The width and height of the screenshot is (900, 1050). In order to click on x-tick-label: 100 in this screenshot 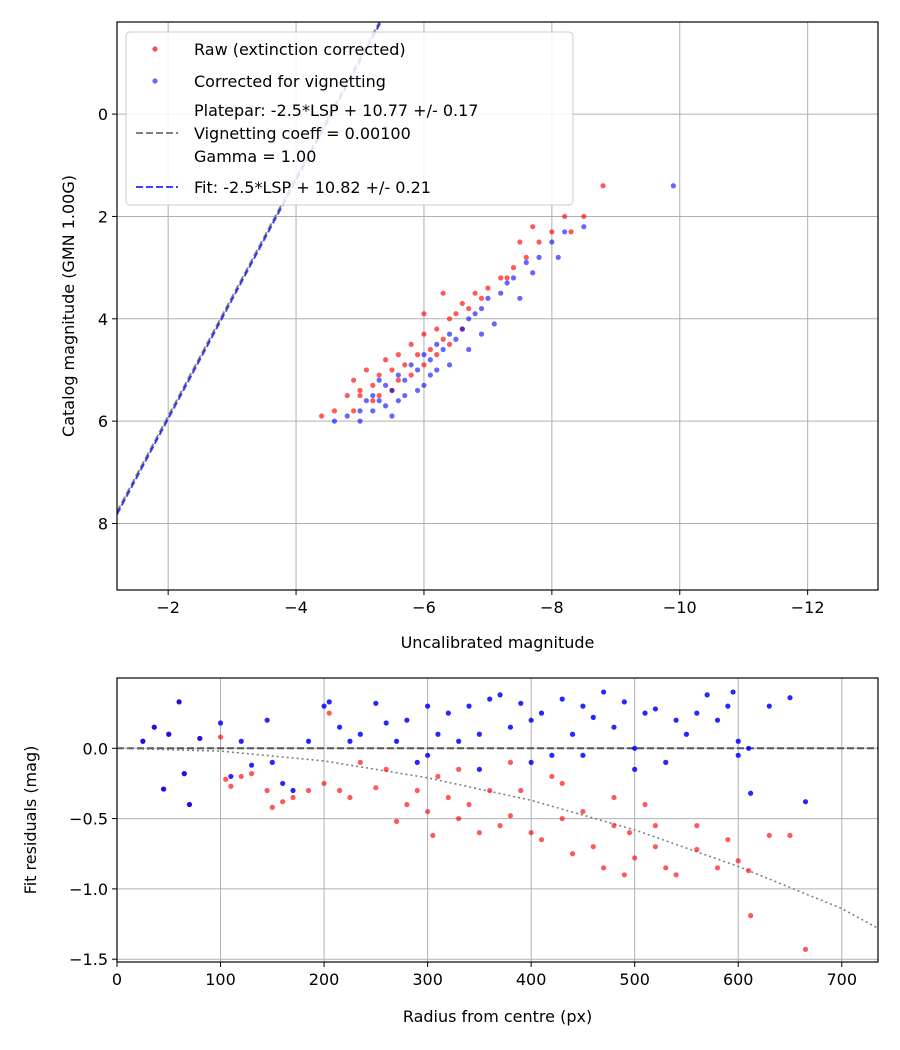, I will do `click(220, 979)`.